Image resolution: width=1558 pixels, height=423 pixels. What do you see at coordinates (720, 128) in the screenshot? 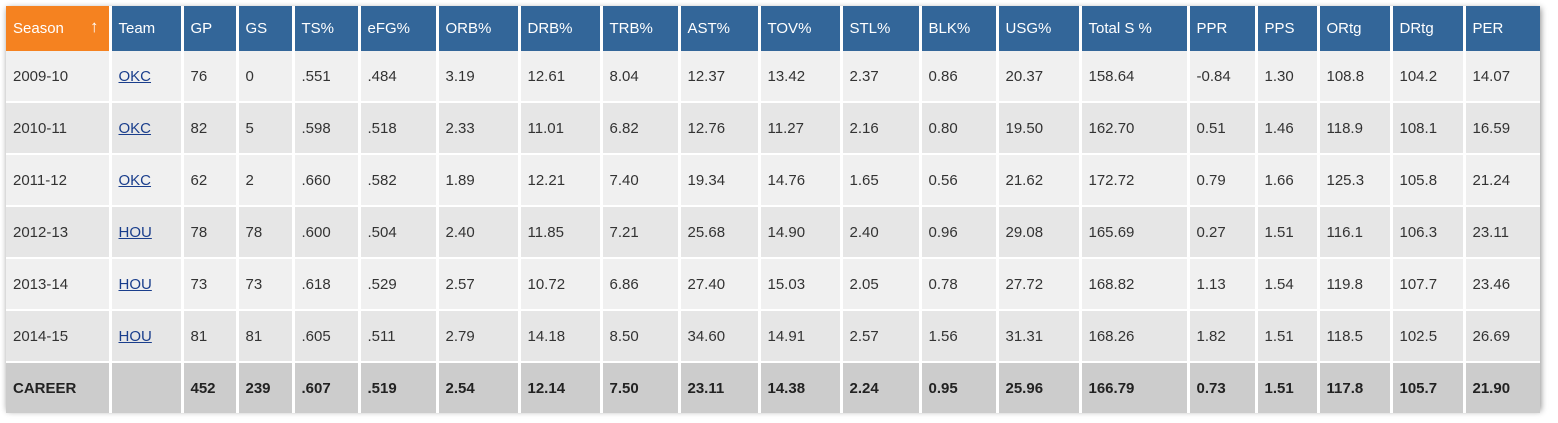
I see `table-cell: 12.76` at bounding box center [720, 128].